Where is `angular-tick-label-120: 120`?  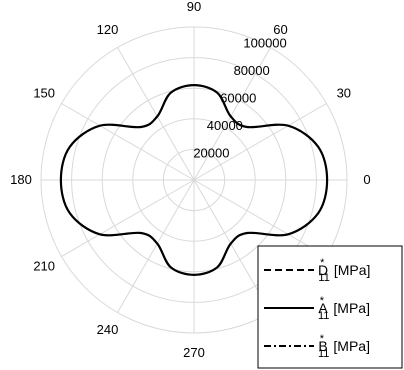
angular-tick-label-120: 120 is located at coordinates (108, 29).